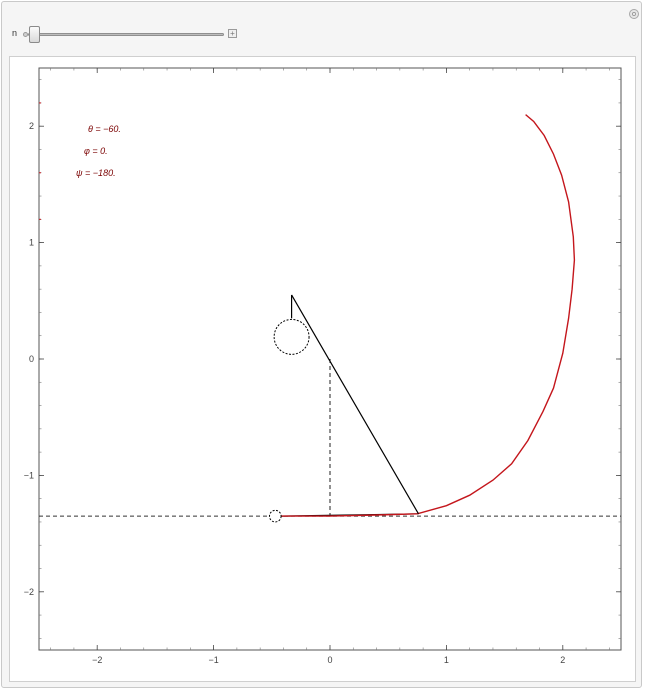  I want to click on y-tick-label: −2, so click(29, 592).